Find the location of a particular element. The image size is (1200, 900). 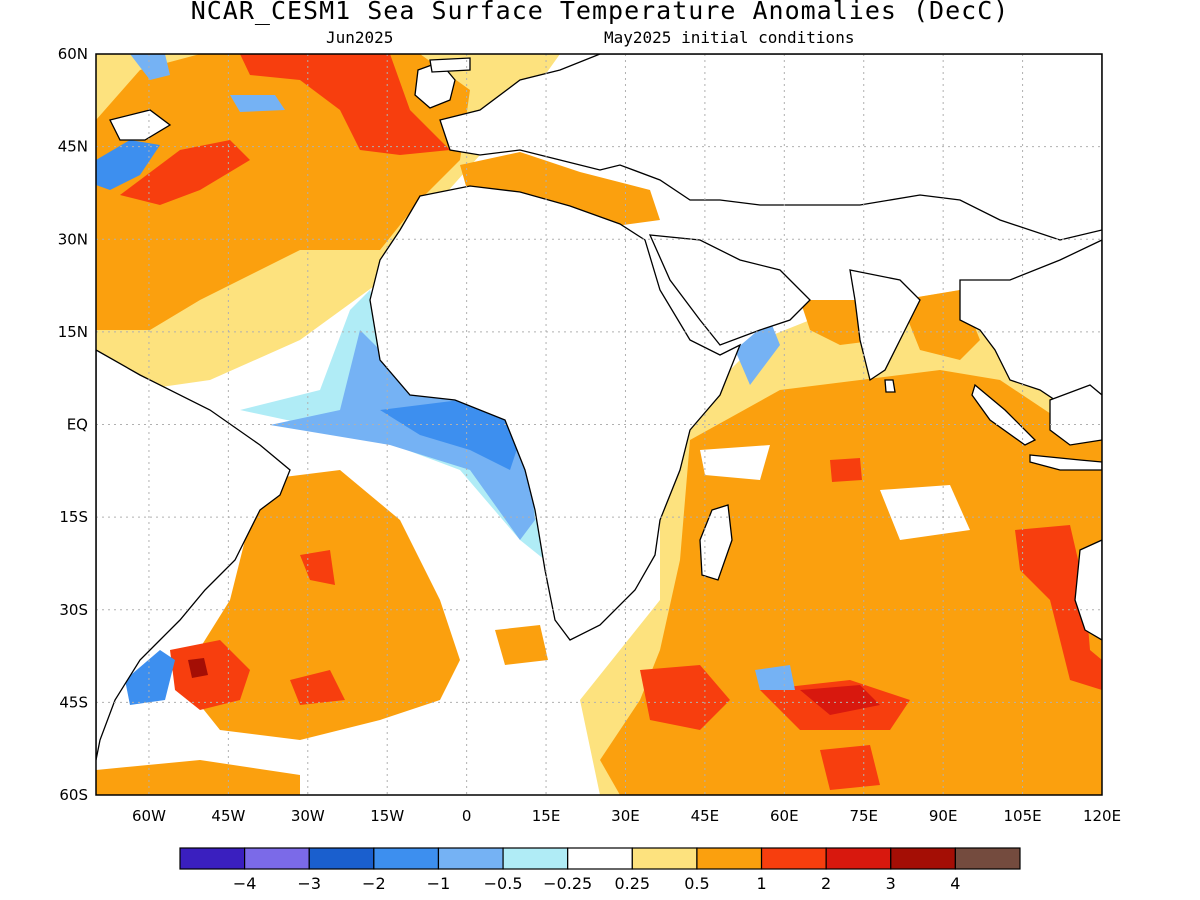

anomaly-tropical-atlantic-blue is located at coordinates (402, 435).